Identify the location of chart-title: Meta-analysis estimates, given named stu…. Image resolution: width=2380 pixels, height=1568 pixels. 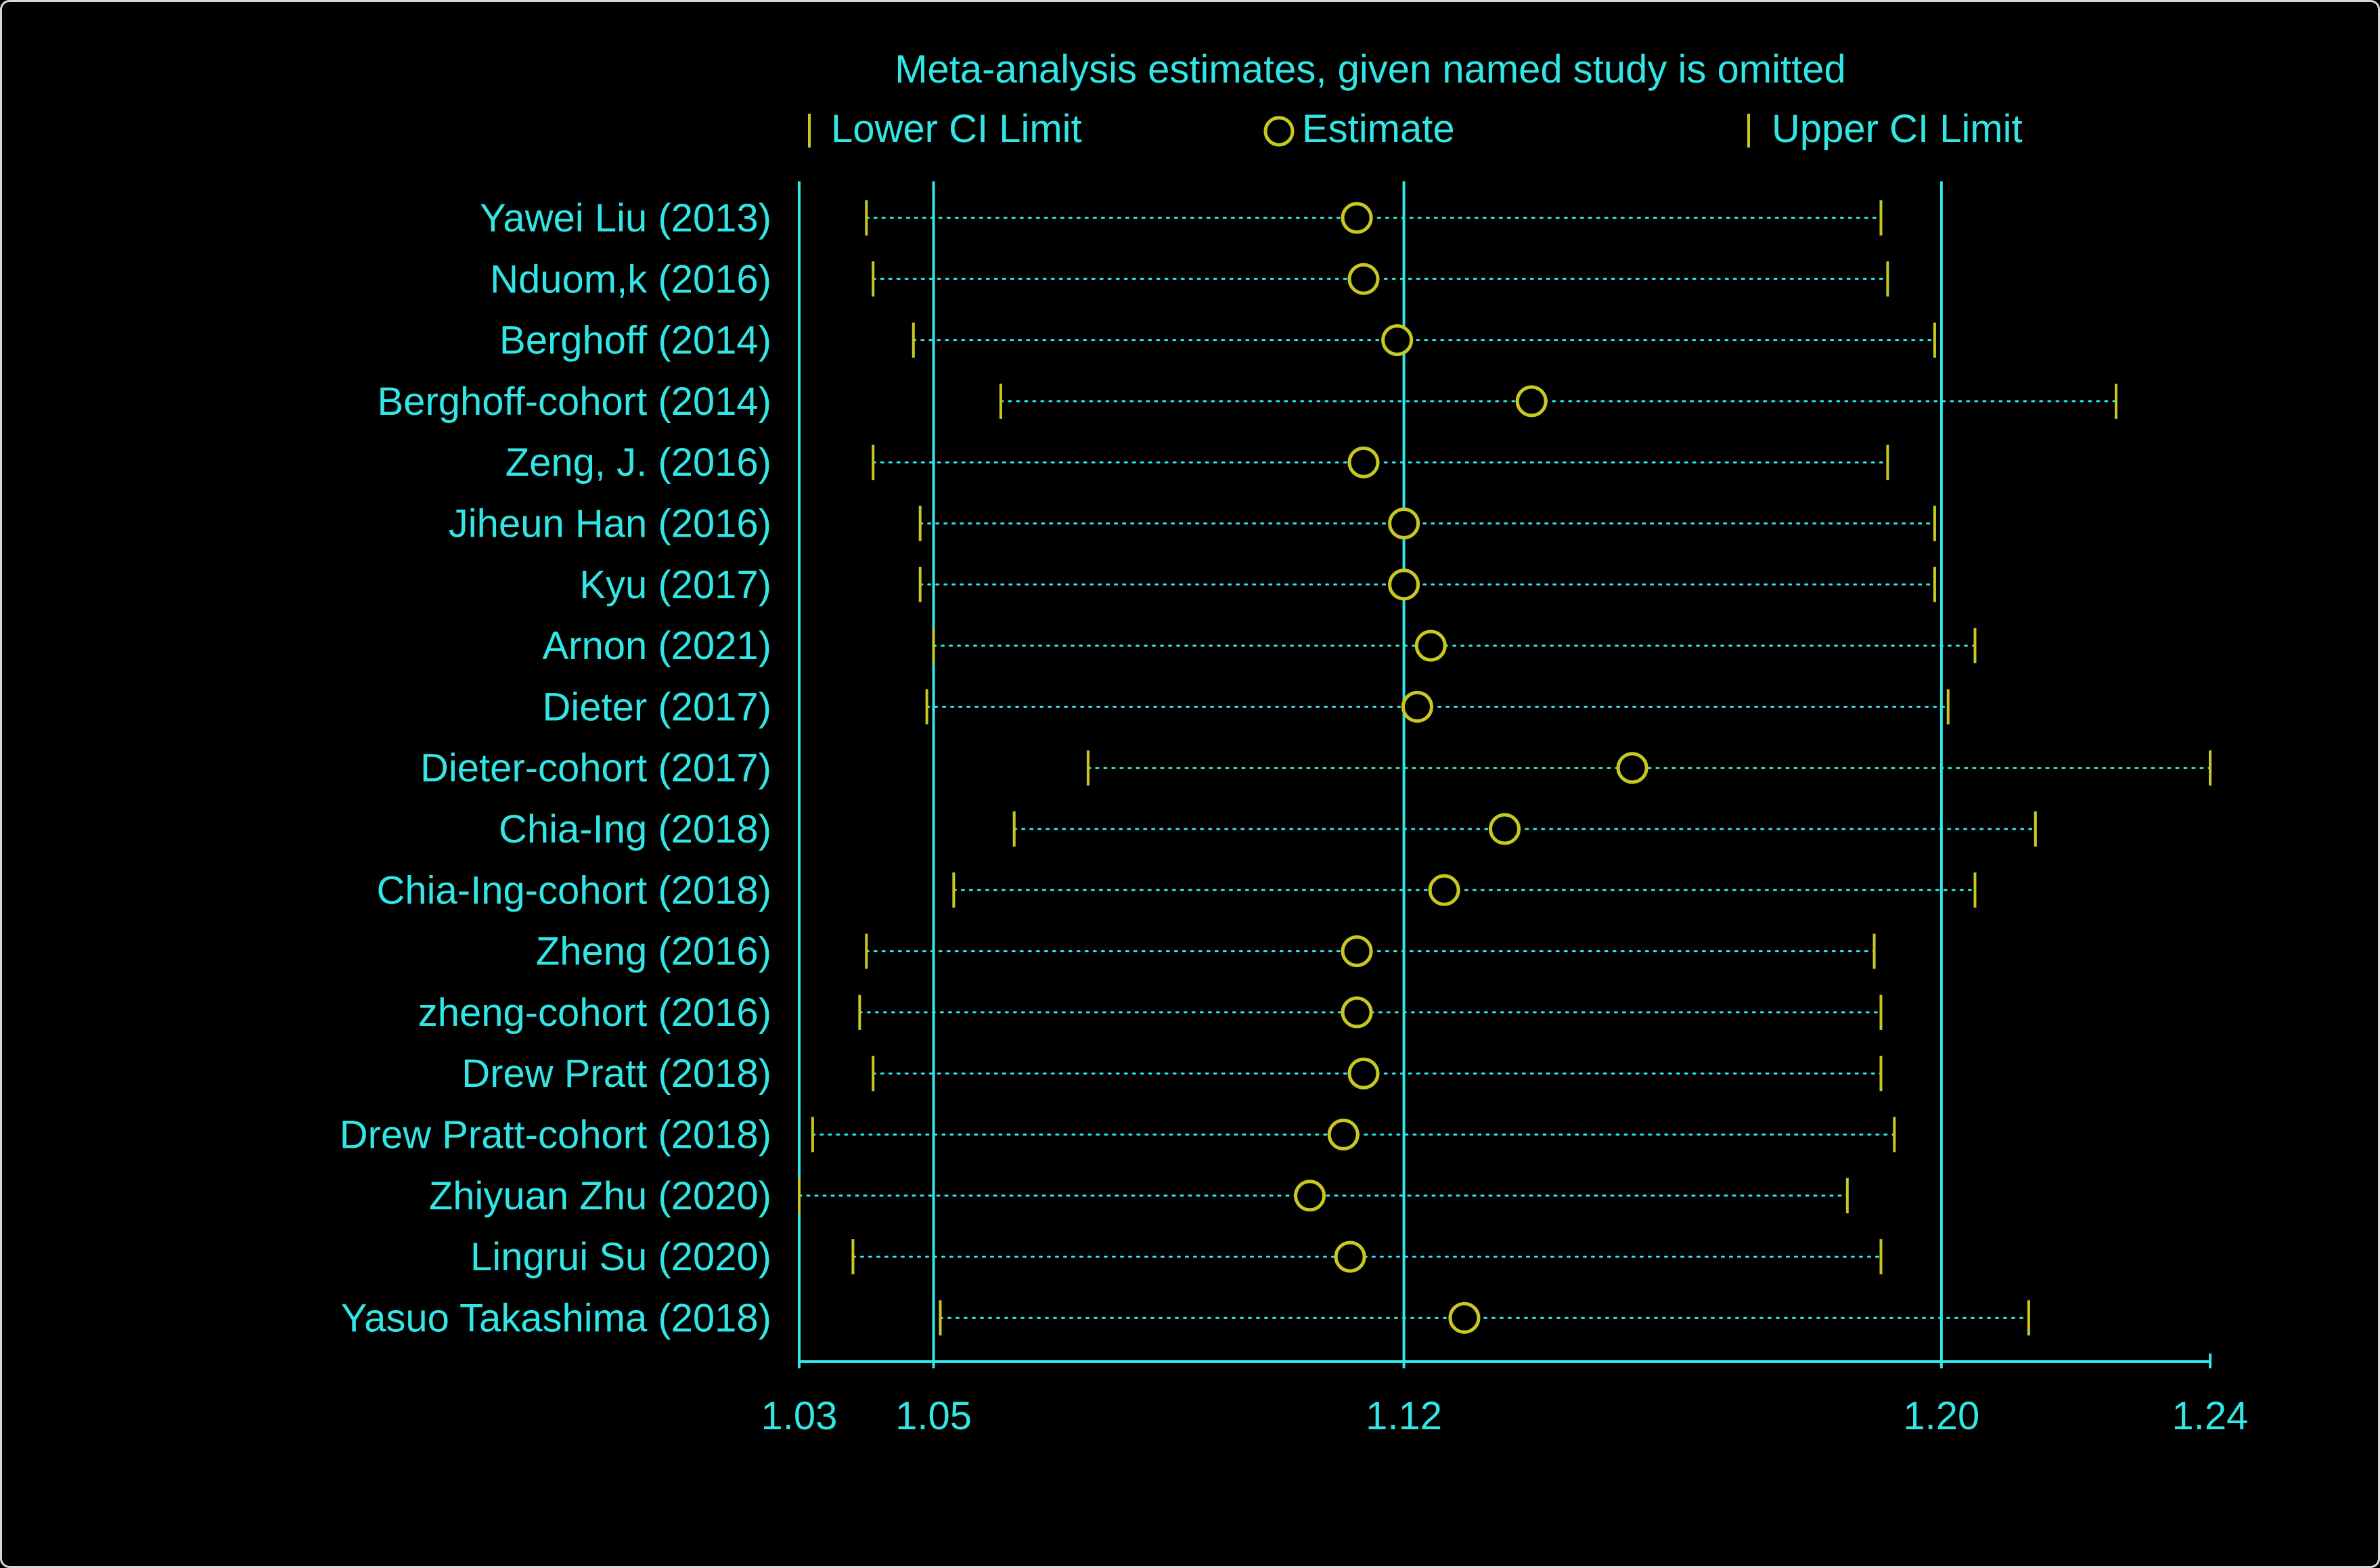
(1371, 69).